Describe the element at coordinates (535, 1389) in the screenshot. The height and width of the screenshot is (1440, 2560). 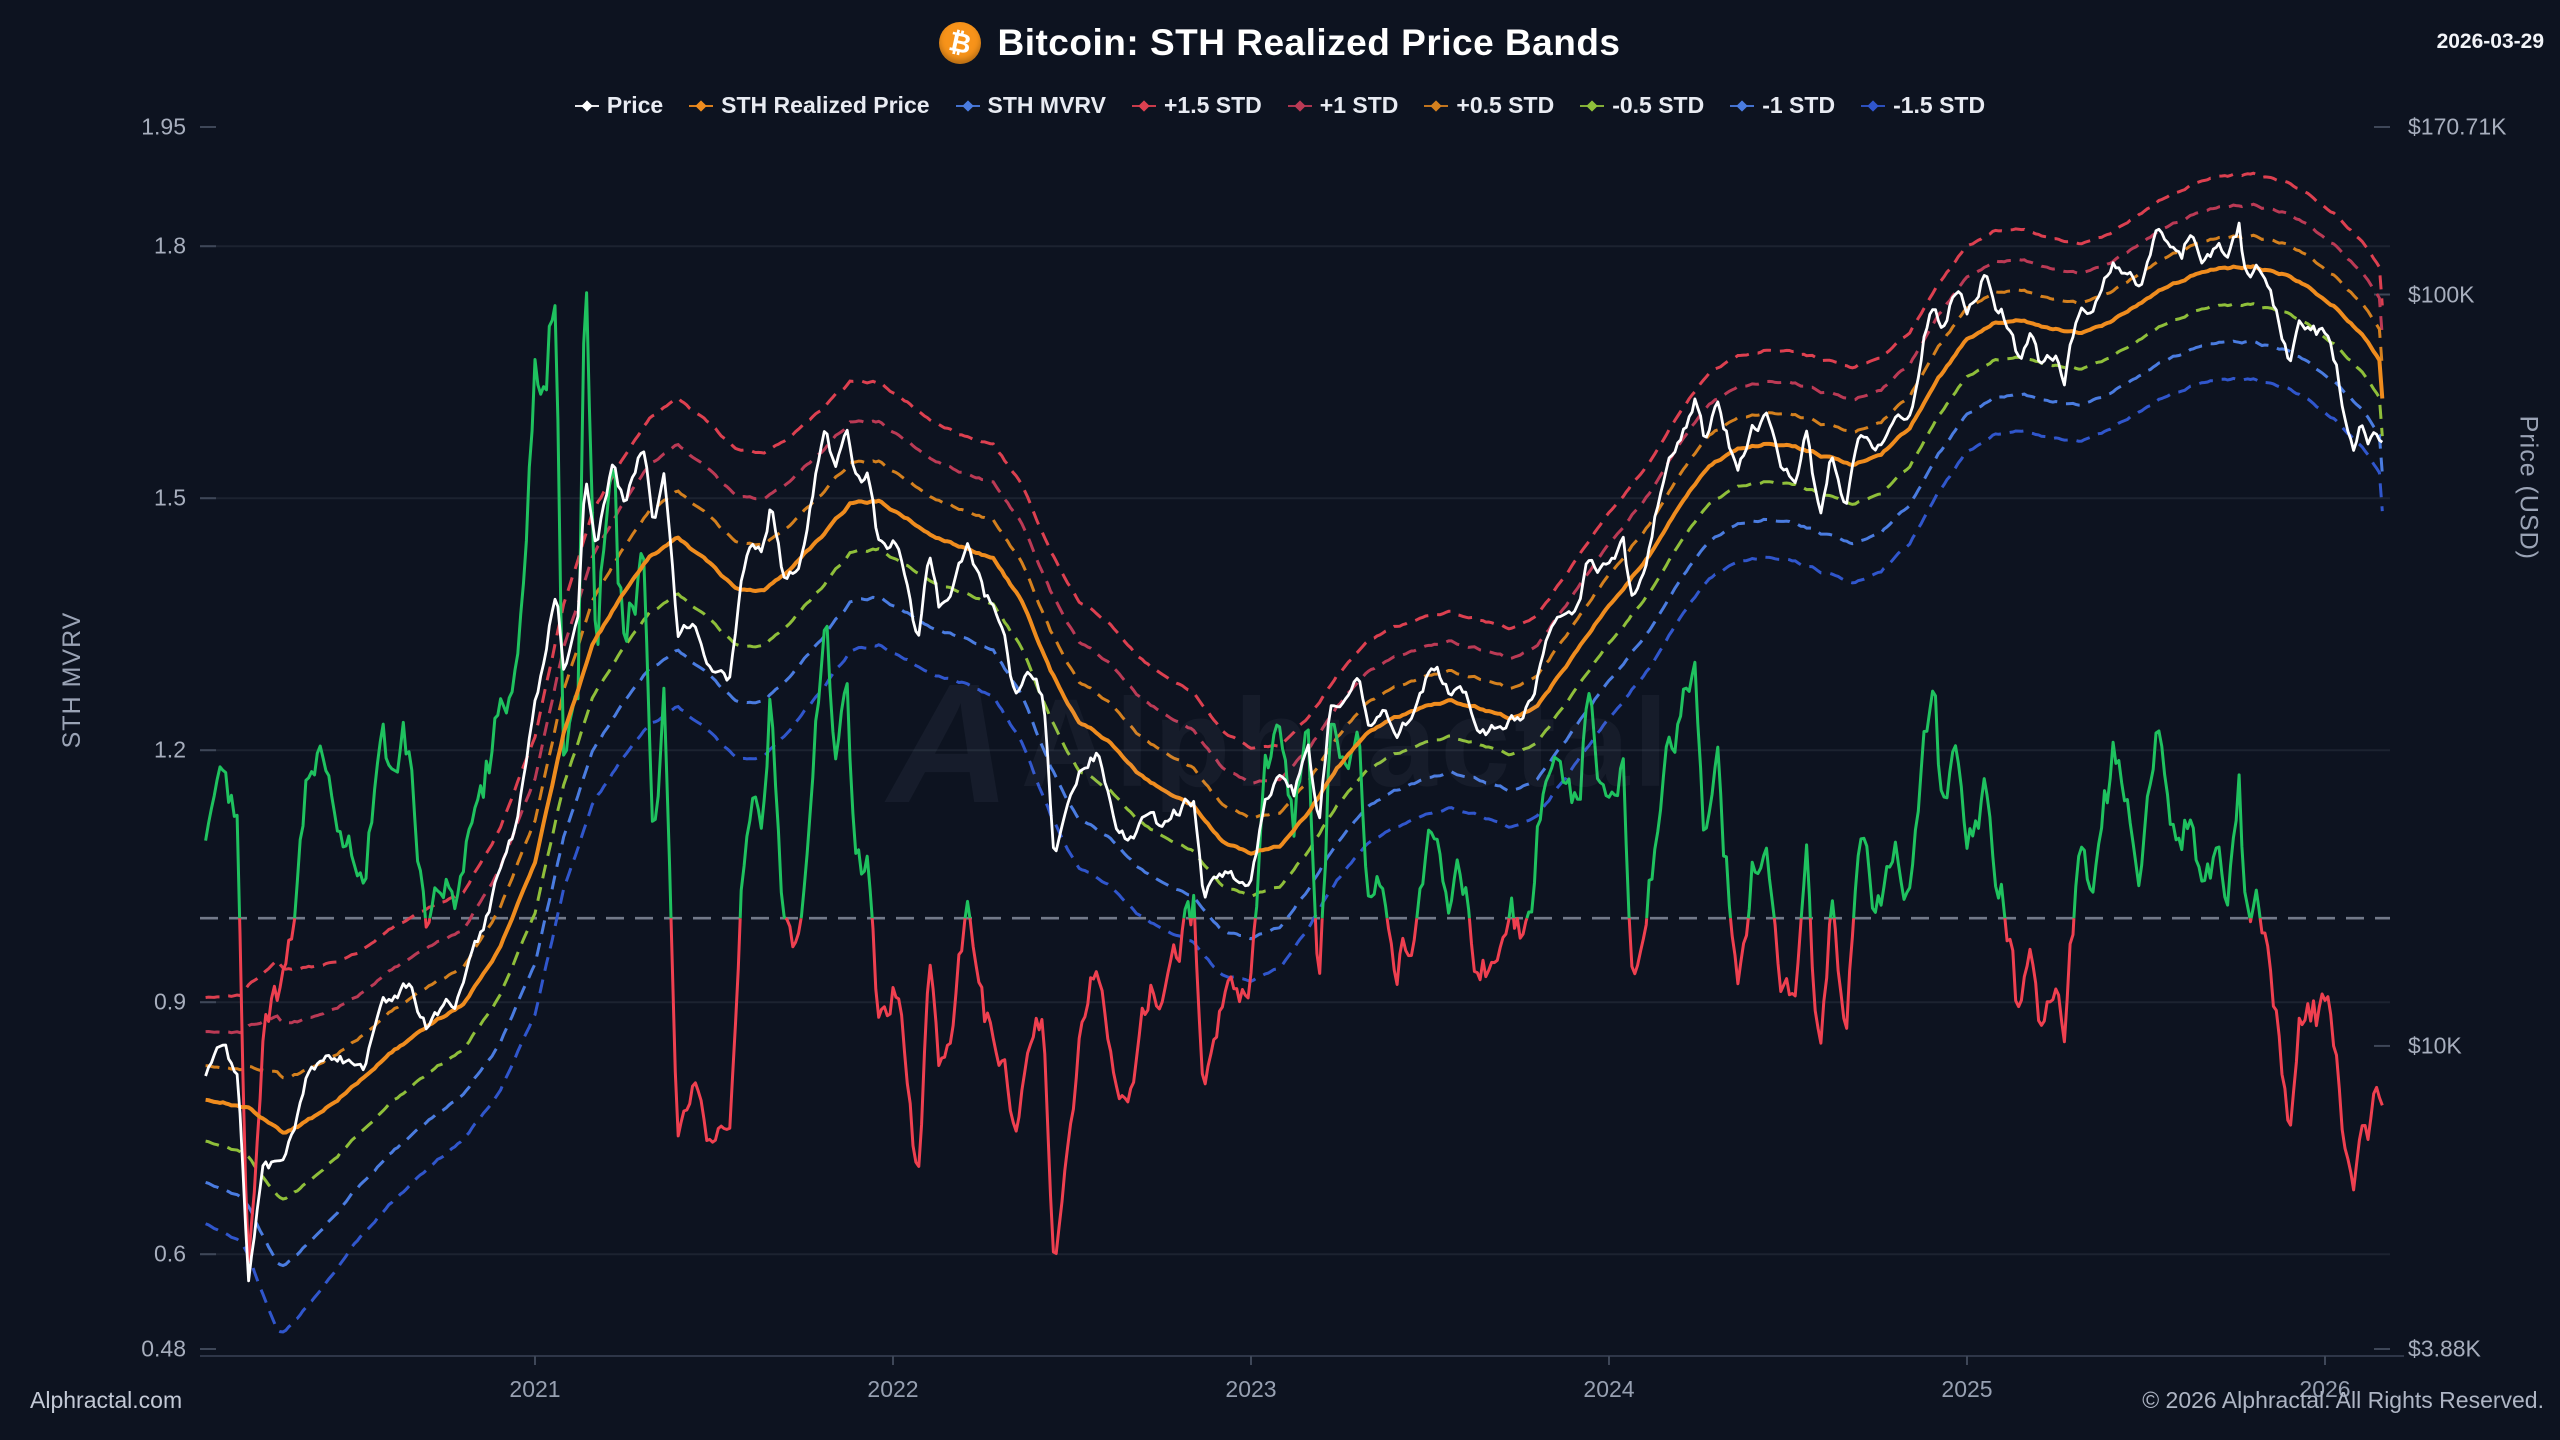
I see `x-axis-year-label: 2021` at that location.